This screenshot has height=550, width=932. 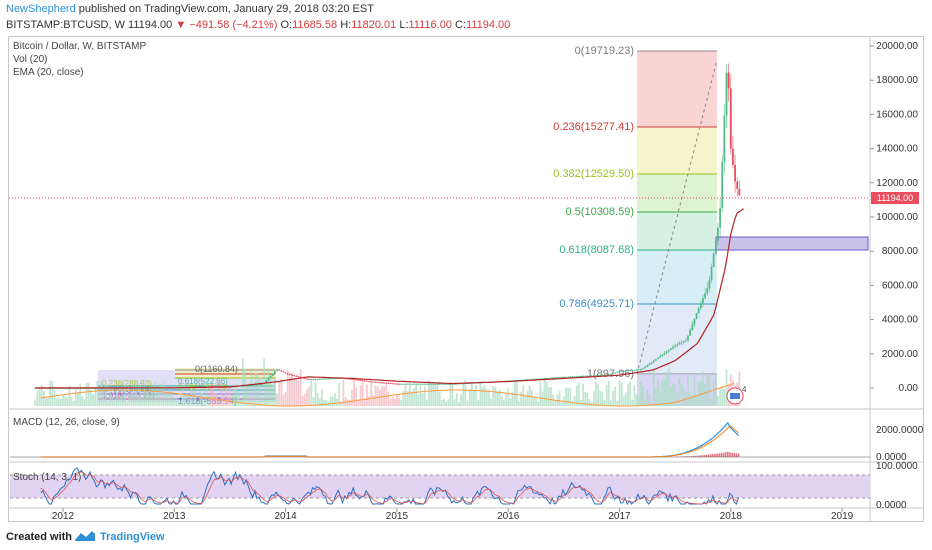 What do you see at coordinates (65, 25) in the screenshot?
I see `symbol-label: BITSTAMP:BTCUSD, W` at bounding box center [65, 25].